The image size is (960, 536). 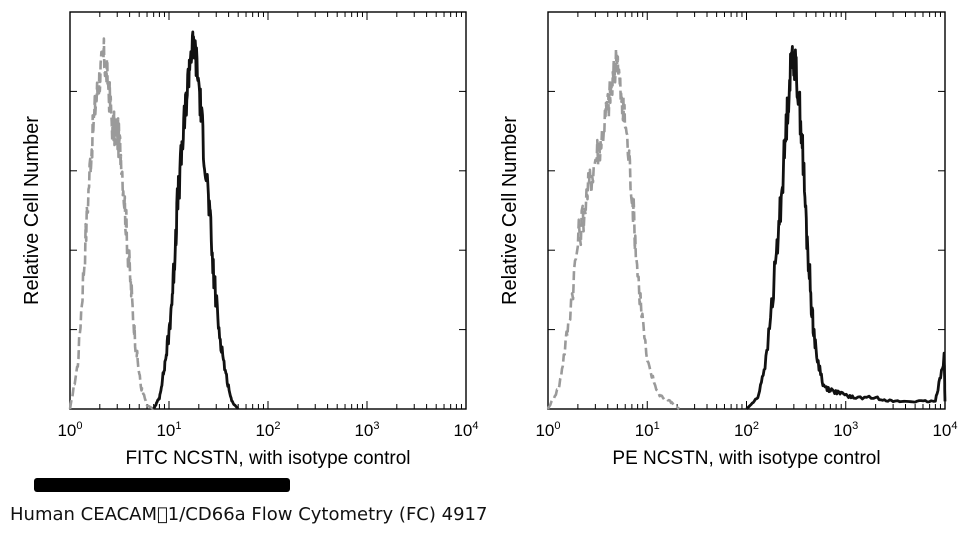 I want to click on redacted-text-bar, so click(x=162, y=485).